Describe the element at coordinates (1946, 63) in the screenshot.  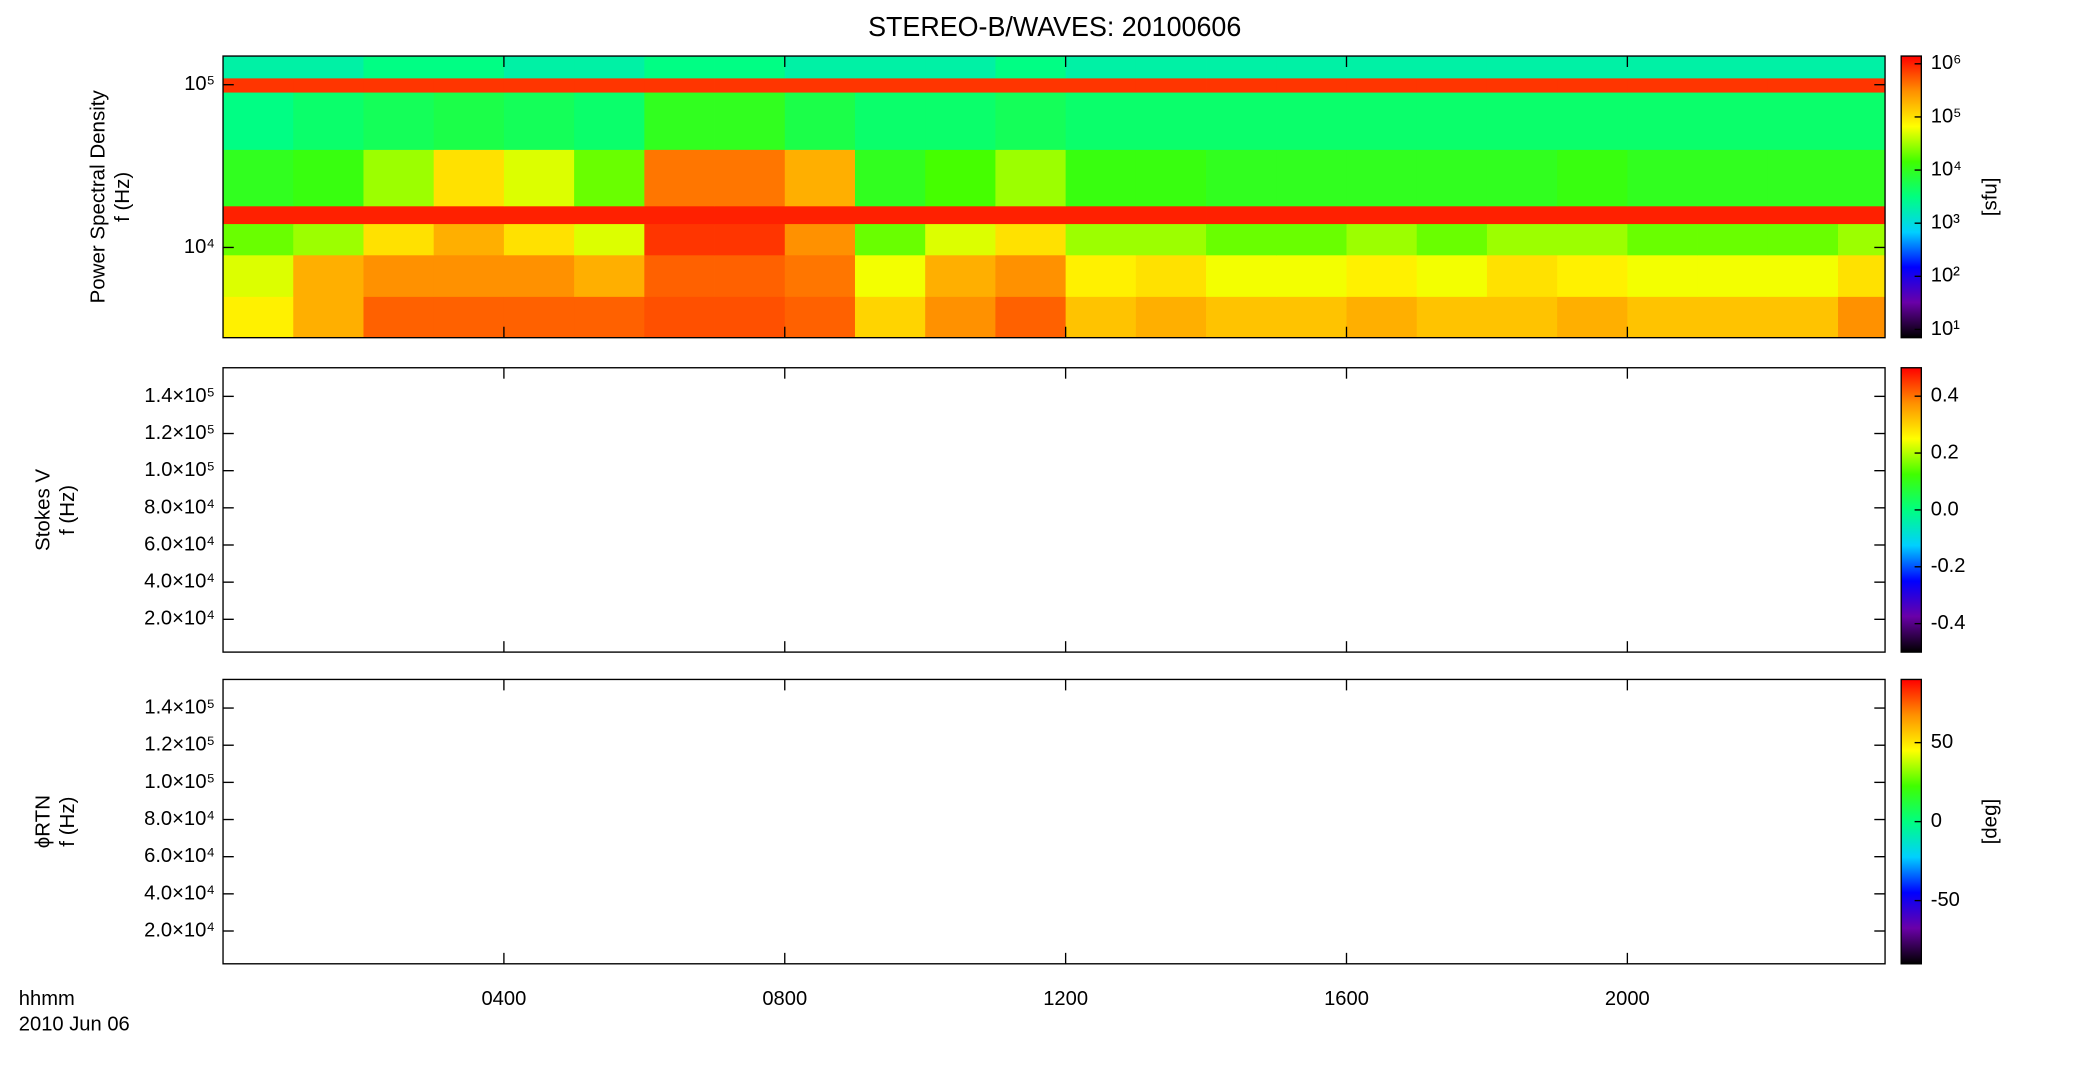
I see `colorbar-tick-label: 10⁶` at that location.